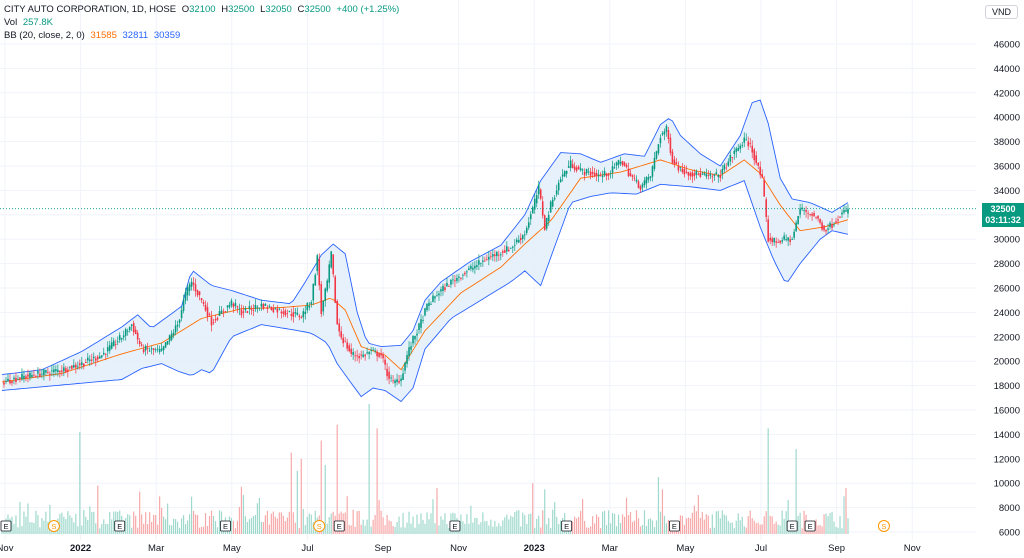  I want to click on bar-countdown: 03:11:32, so click(1003, 220).